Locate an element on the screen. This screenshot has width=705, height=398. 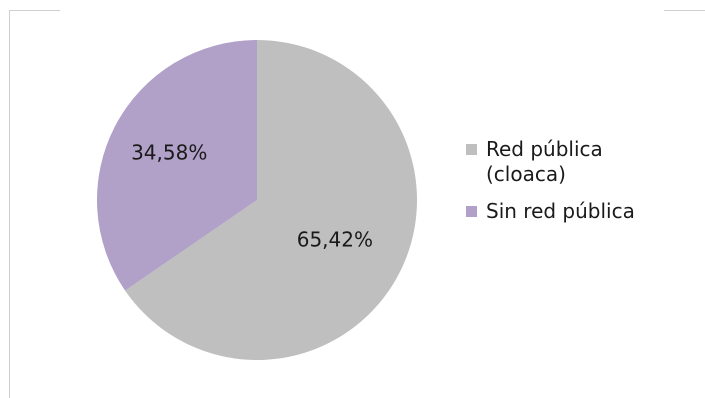
legend-label: Red pública (cloaca) is located at coordinates (544, 161).